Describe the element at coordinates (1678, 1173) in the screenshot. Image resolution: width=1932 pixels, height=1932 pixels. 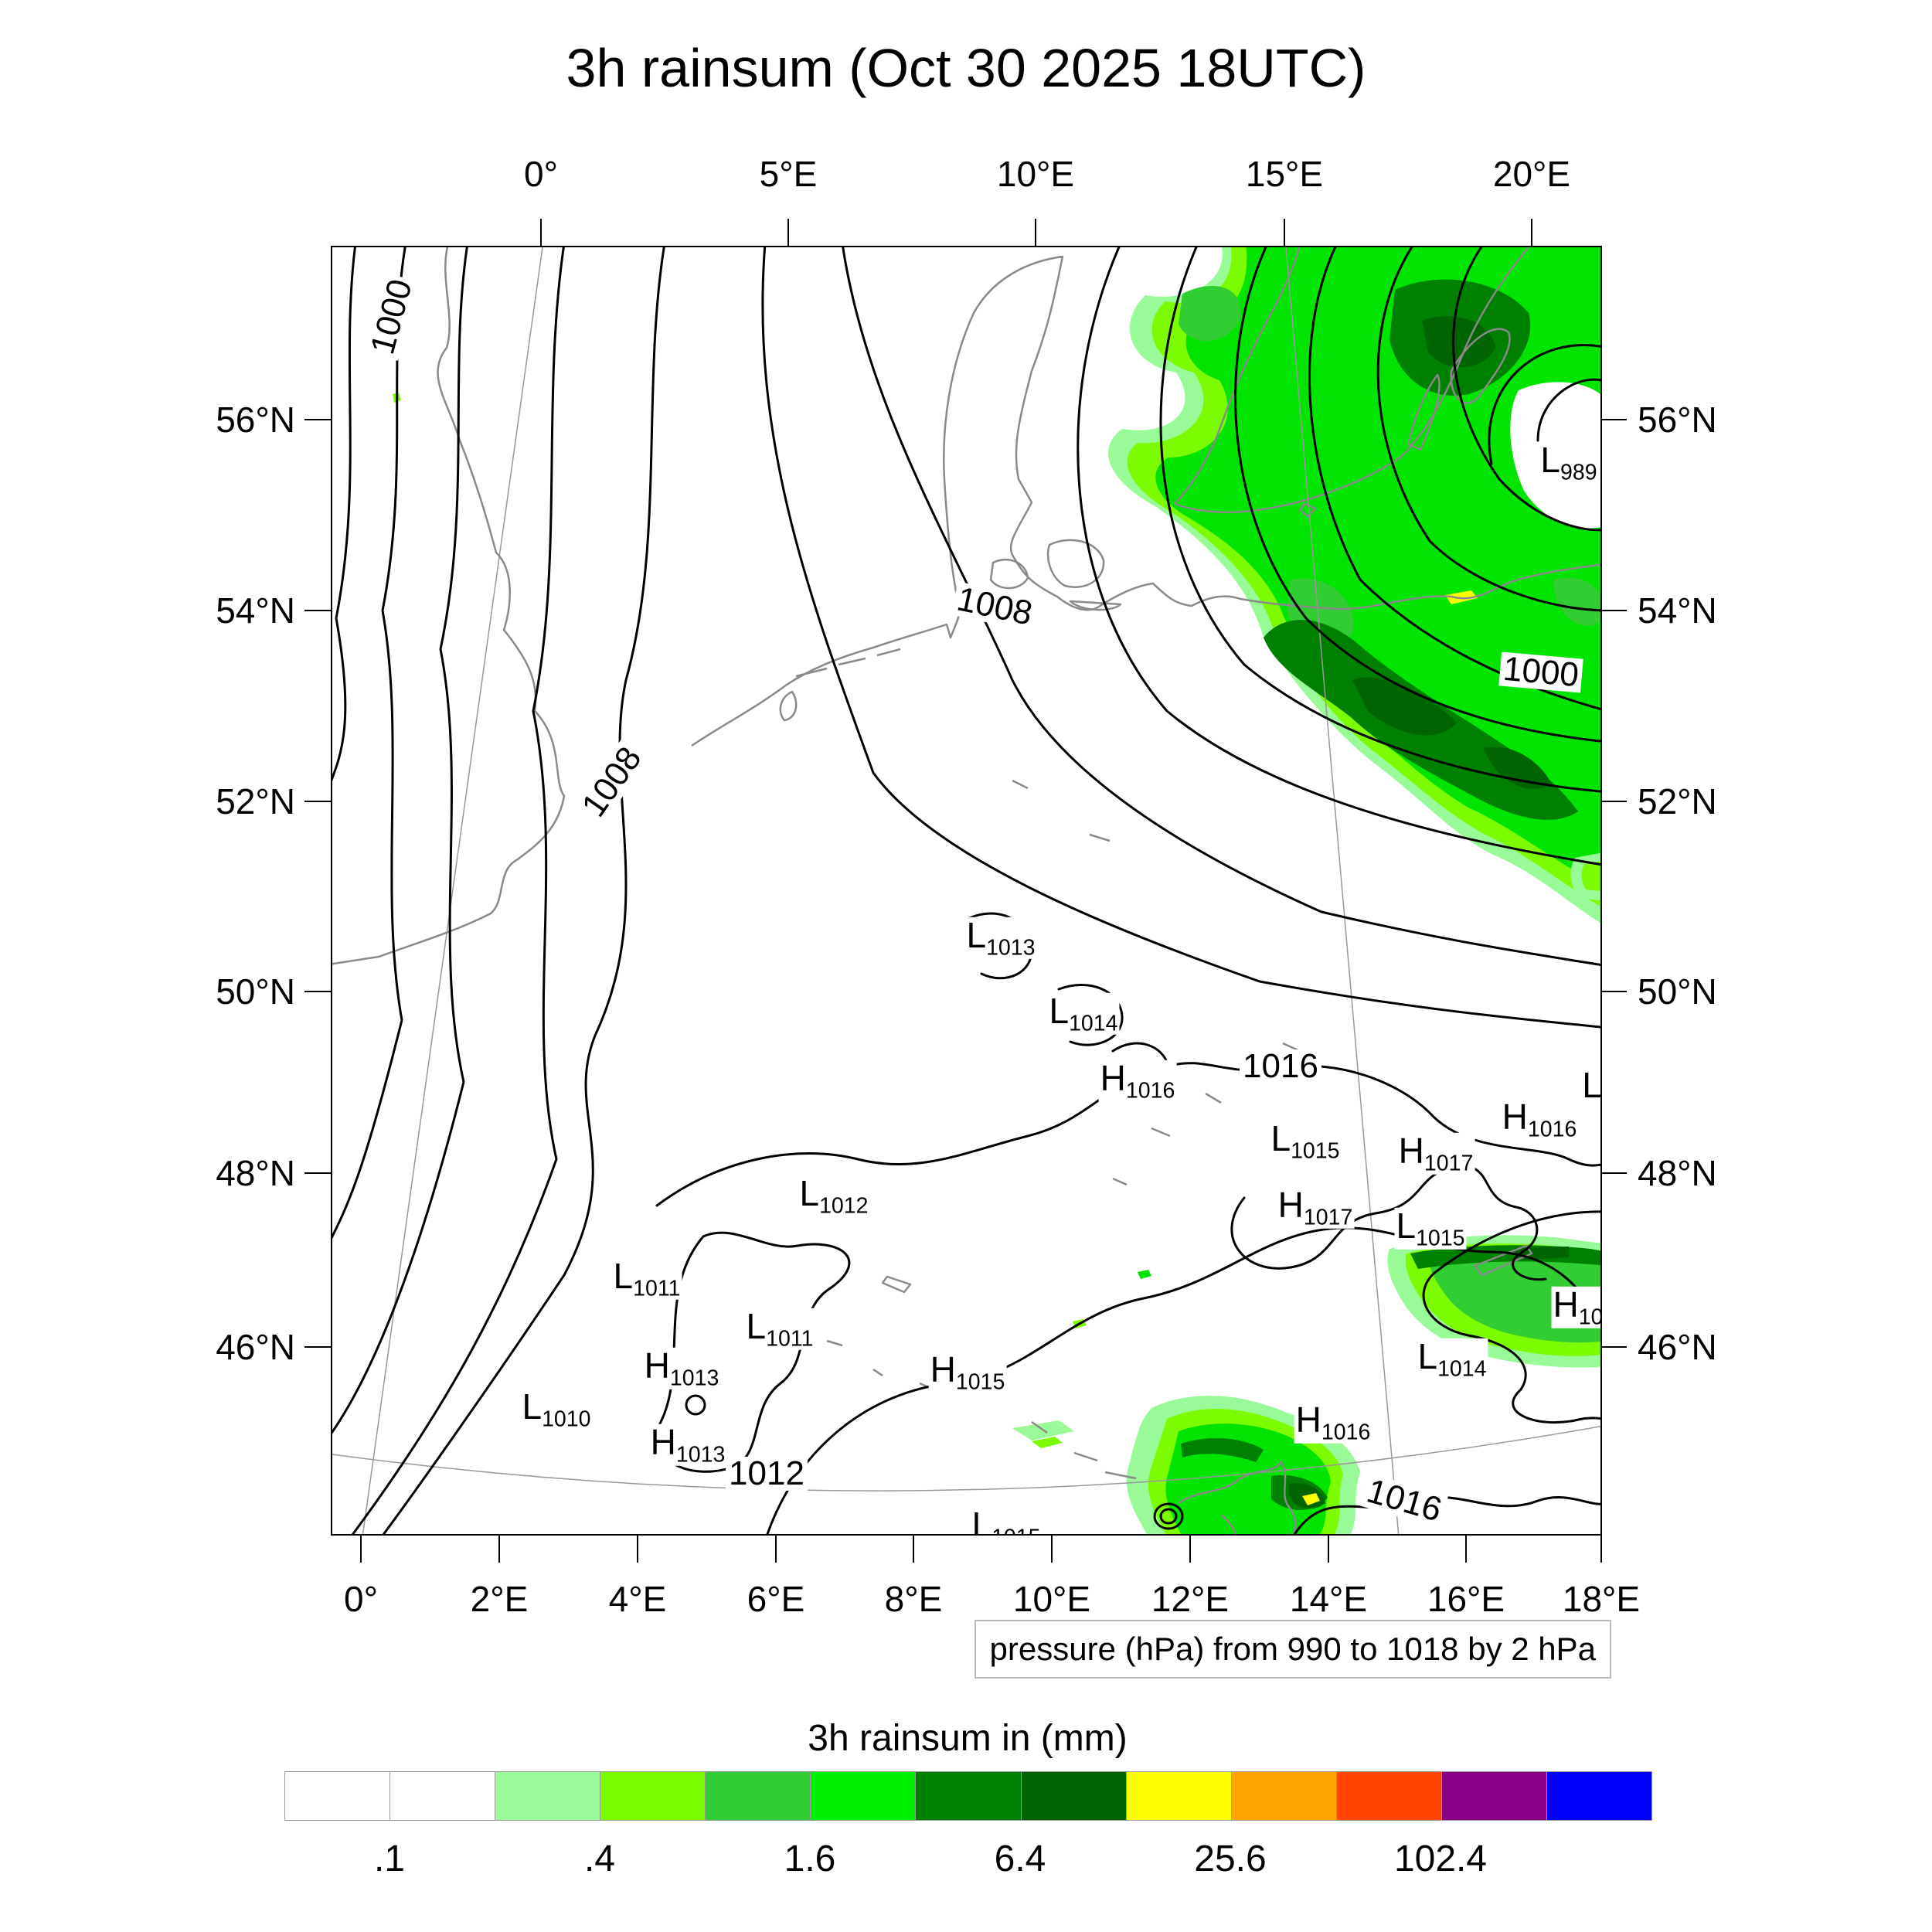
I see `right-axis-label: 48°N` at that location.